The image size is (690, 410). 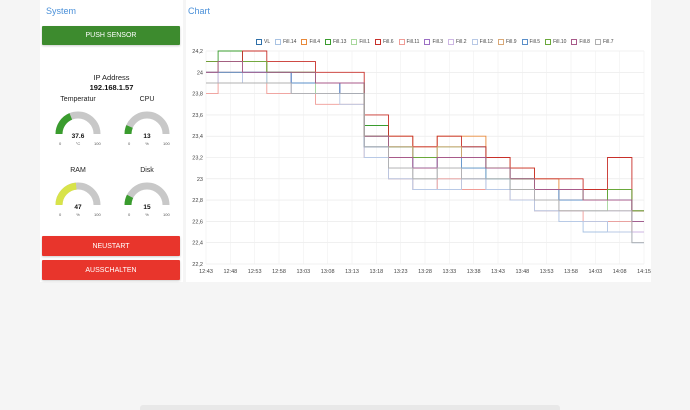 I want to click on legend-item: Fill.11, so click(x=408, y=42).